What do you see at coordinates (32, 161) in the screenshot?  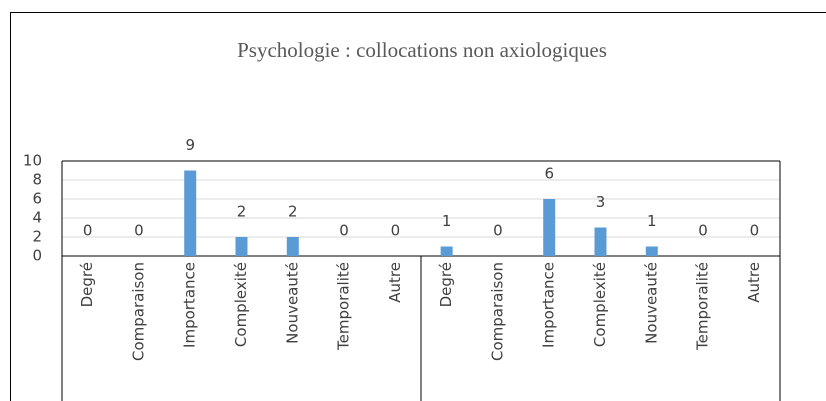 I see `y-tick-label: 10` at bounding box center [32, 161].